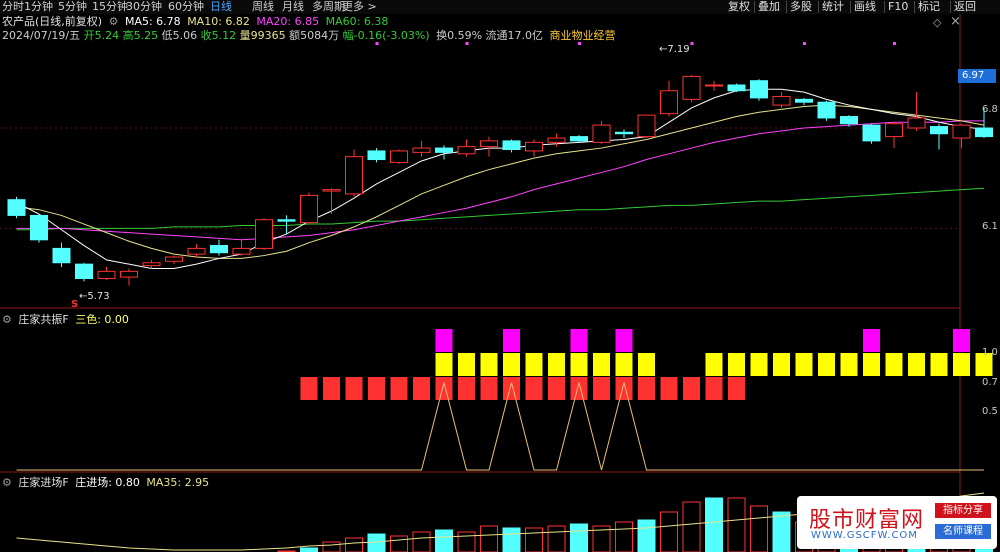  What do you see at coordinates (293, 6) in the screenshot?
I see `period-tab-8: 月线` at bounding box center [293, 6].